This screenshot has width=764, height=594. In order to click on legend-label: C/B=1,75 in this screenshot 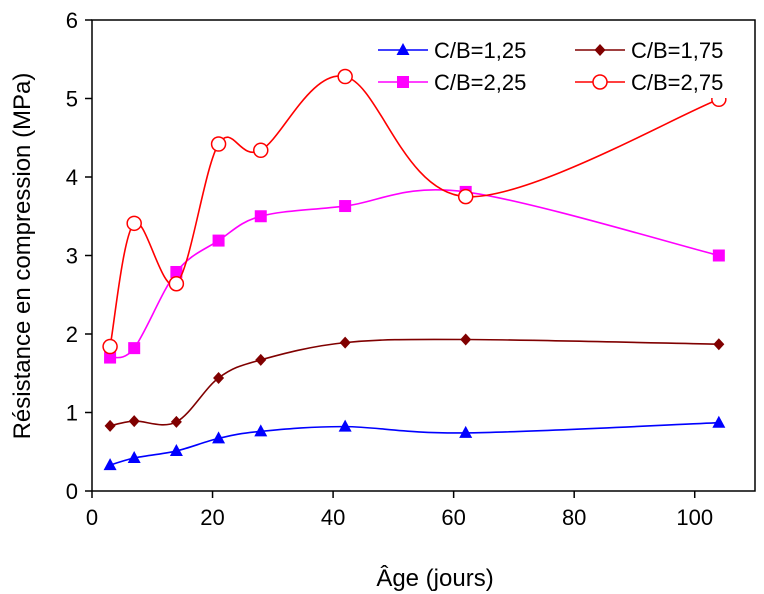, I will do `click(677, 50)`.